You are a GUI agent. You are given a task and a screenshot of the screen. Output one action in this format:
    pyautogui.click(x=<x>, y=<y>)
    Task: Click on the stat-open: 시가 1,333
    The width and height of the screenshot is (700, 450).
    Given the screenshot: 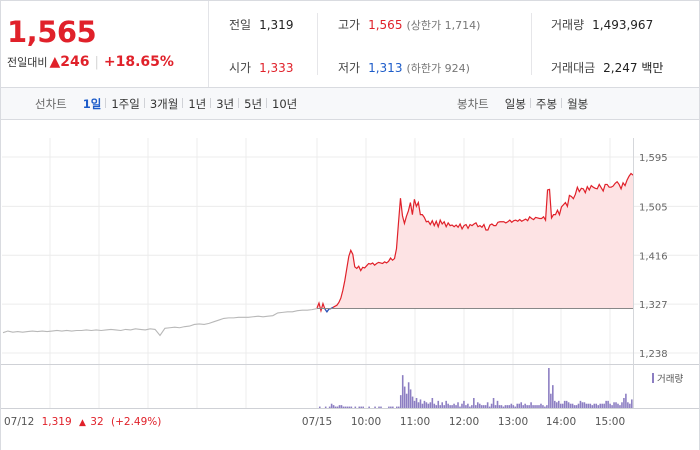 What is the action you would take?
    pyautogui.click(x=261, y=67)
    